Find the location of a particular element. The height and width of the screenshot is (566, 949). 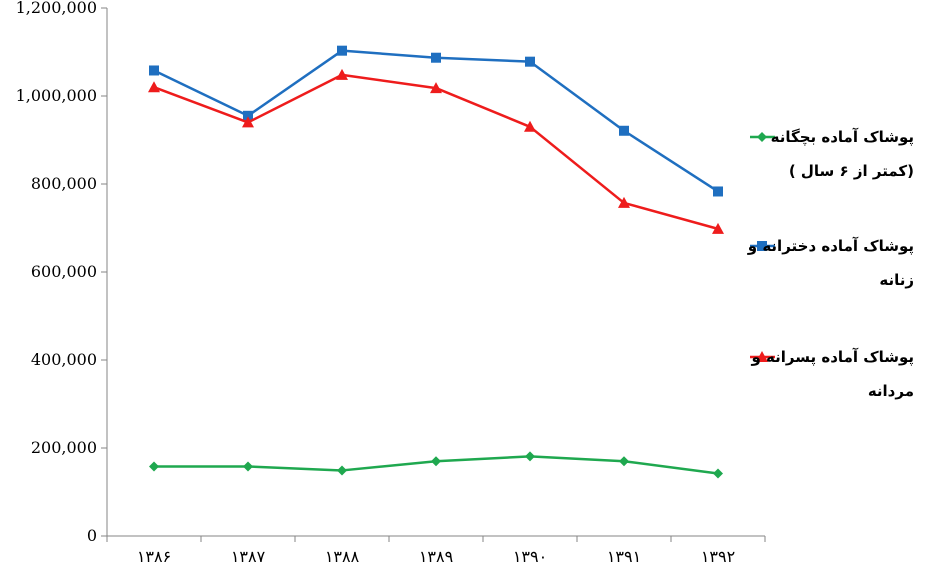

legend-item-1: پوشاک آماده دخترانه و زنانه is located at coordinates (830, 263).